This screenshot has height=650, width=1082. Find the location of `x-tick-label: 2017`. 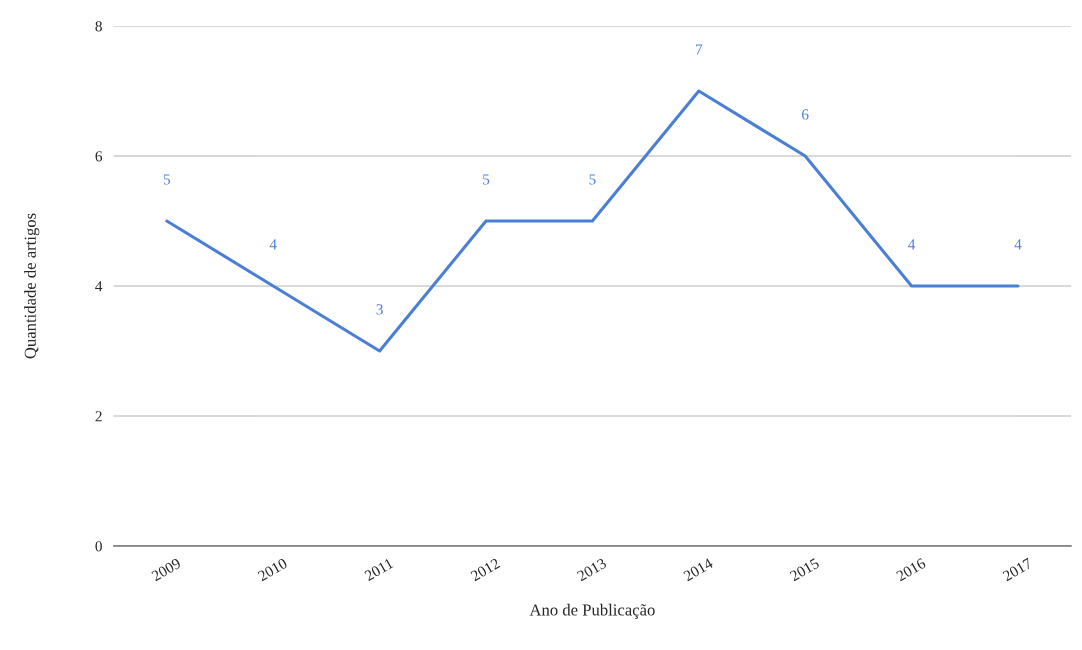

x-tick-label: 2017 is located at coordinates (1017, 569).